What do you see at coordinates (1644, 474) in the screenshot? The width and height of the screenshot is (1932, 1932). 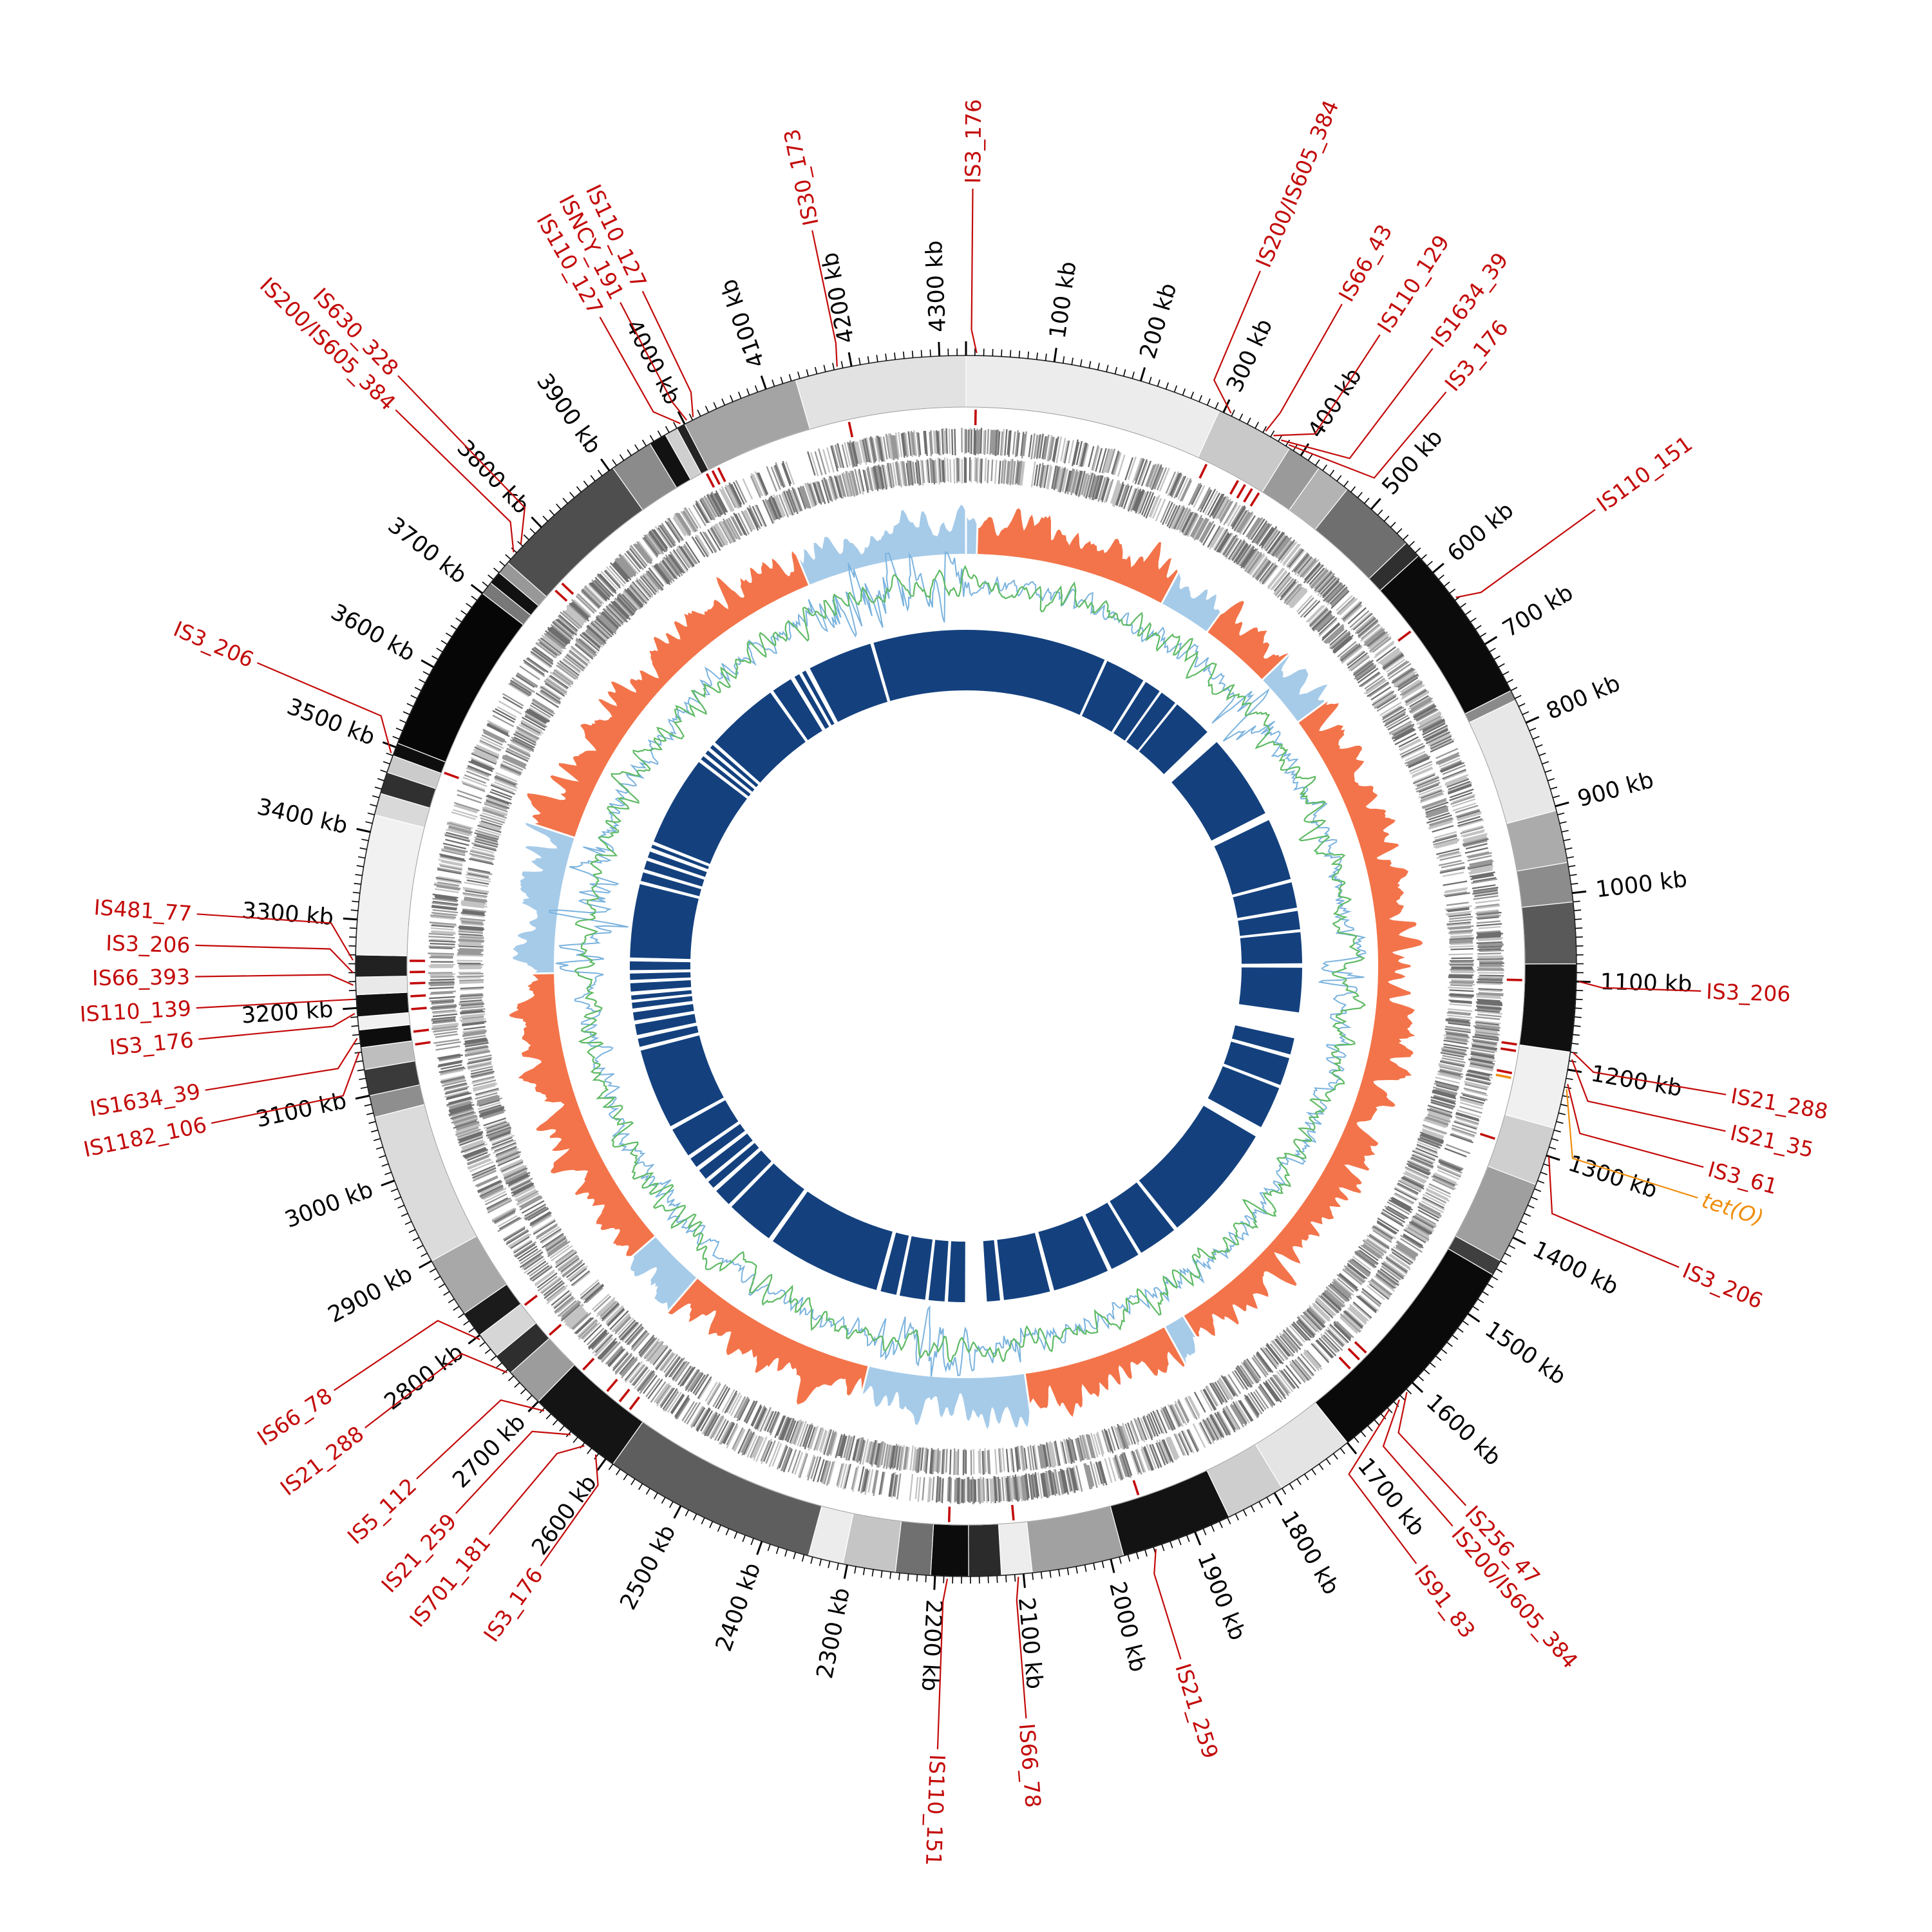 I see `is-label: IS110_151` at bounding box center [1644, 474].